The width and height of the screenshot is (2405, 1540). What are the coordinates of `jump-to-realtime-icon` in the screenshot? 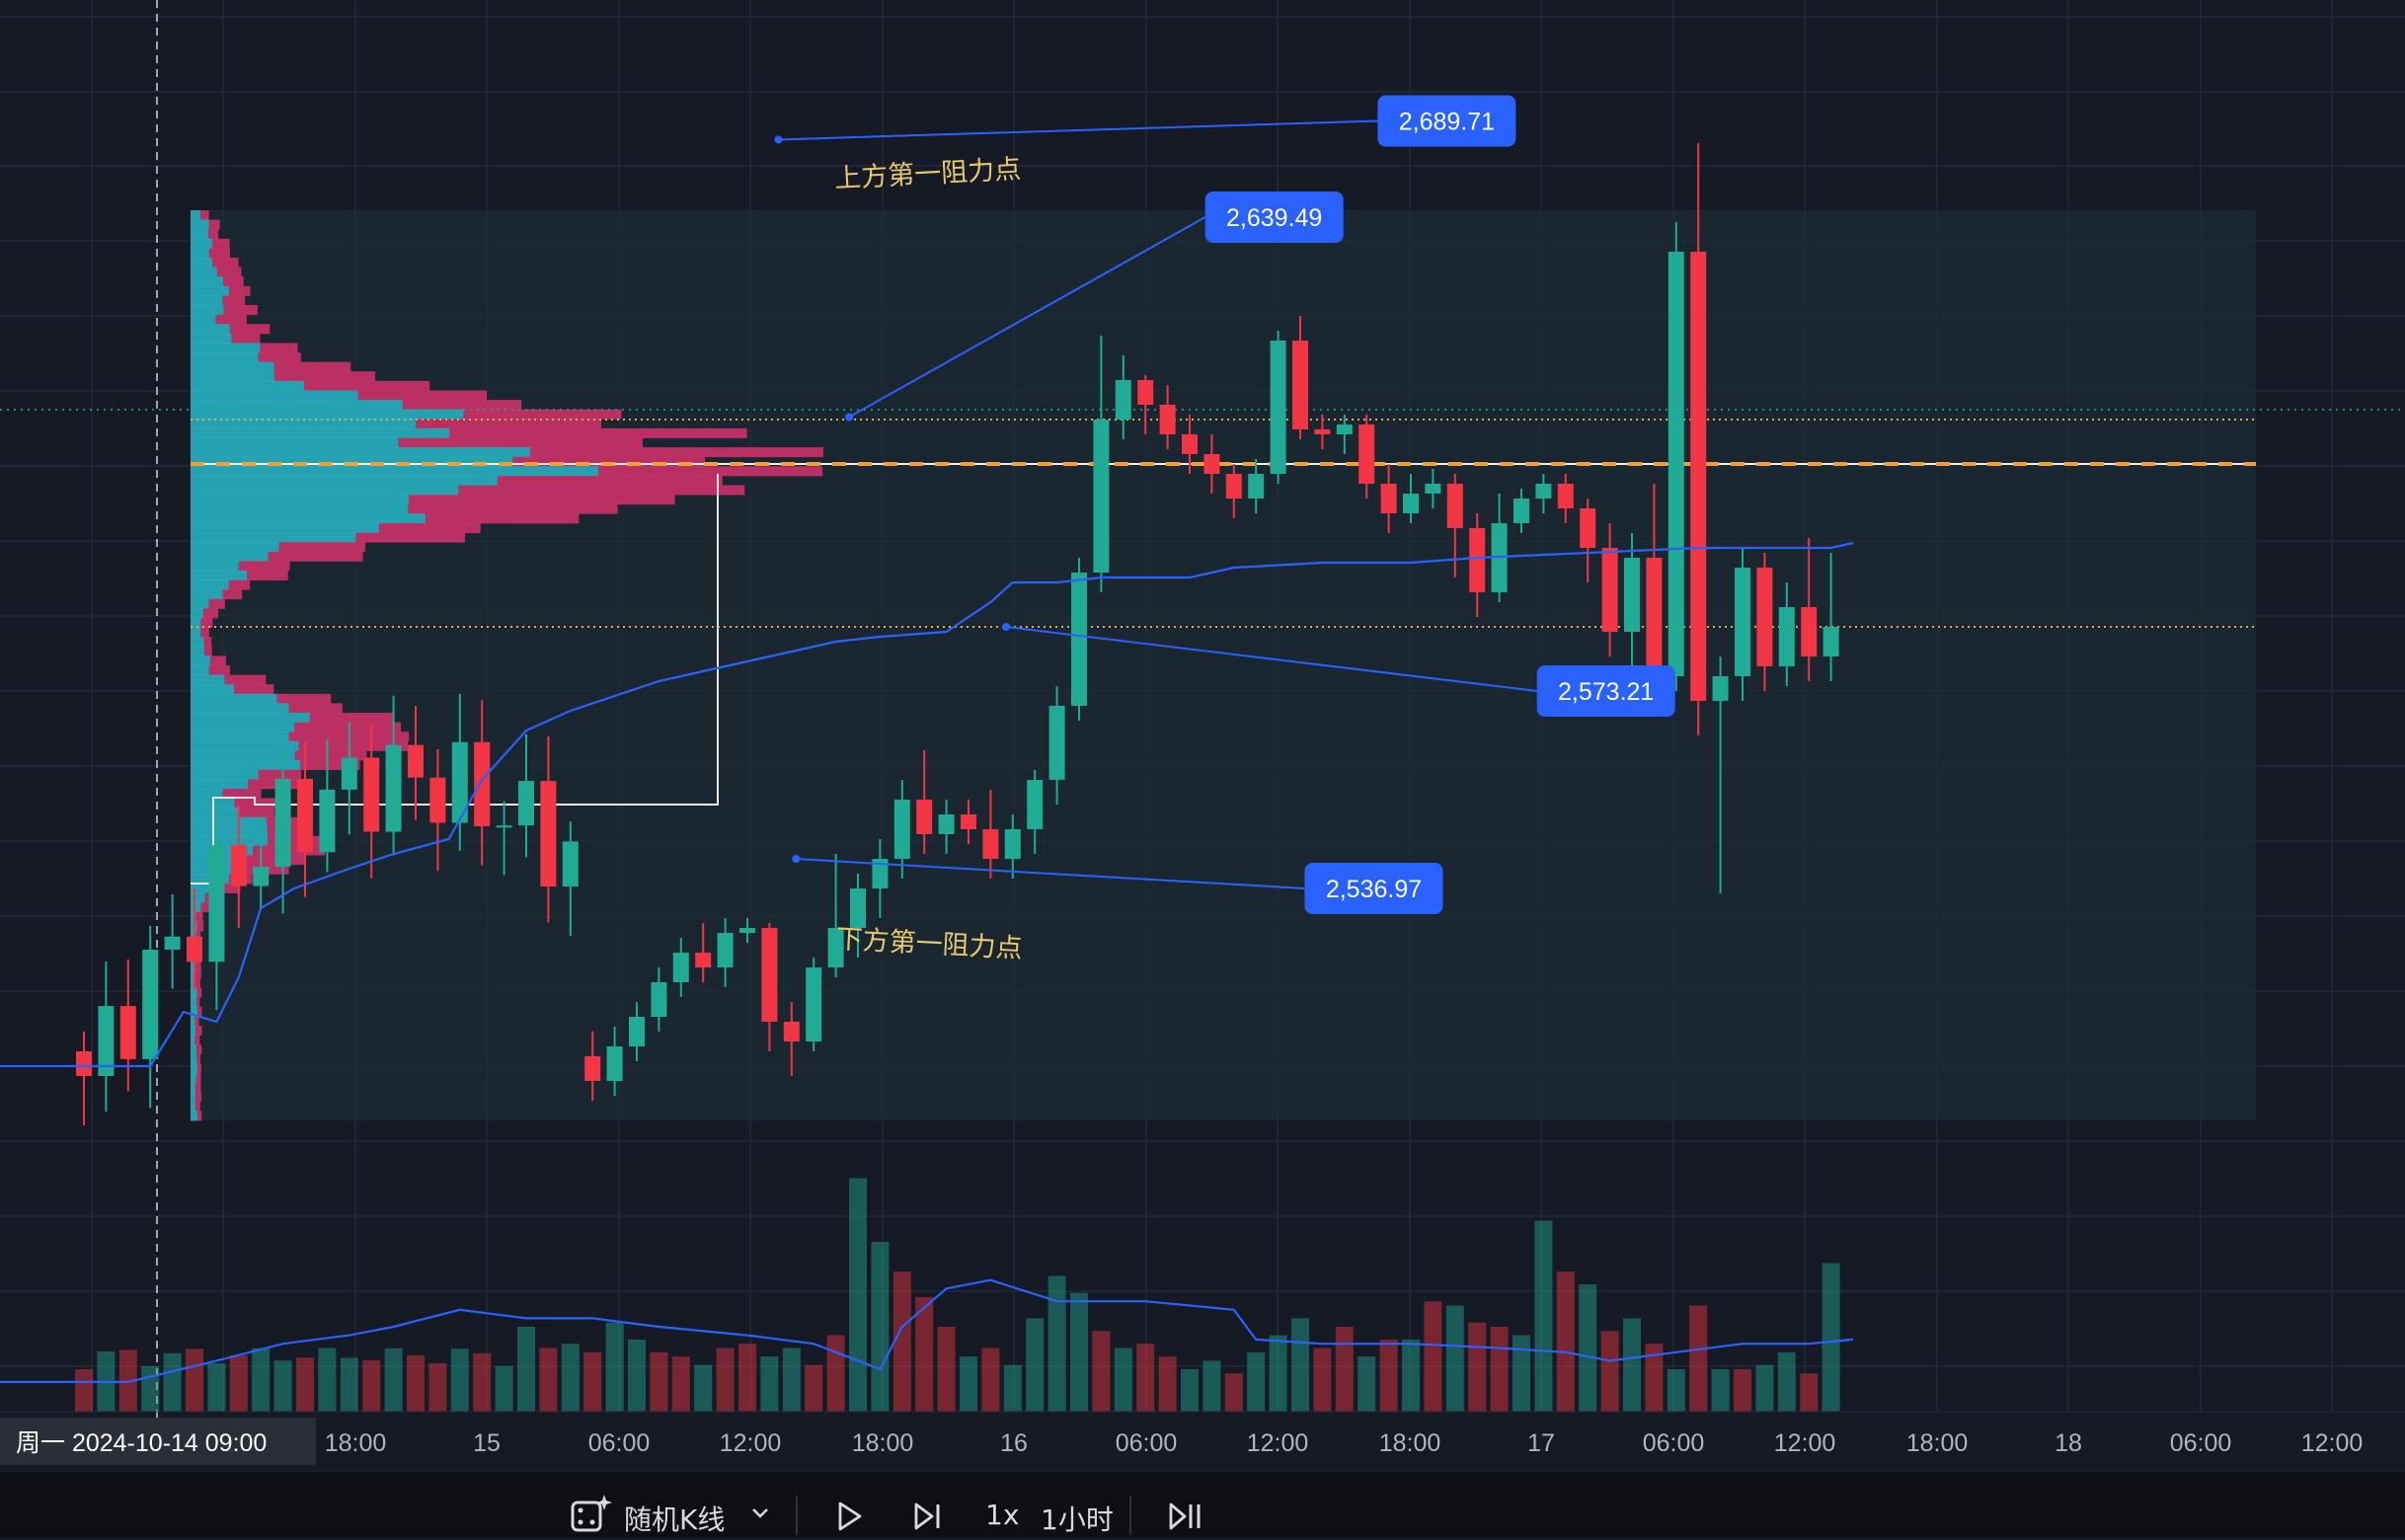 It's located at (1186, 1516).